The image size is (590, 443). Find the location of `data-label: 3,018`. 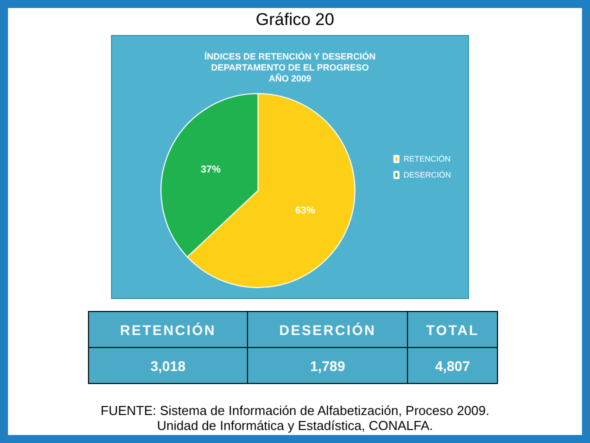

data-label: 3,018 is located at coordinates (168, 366).